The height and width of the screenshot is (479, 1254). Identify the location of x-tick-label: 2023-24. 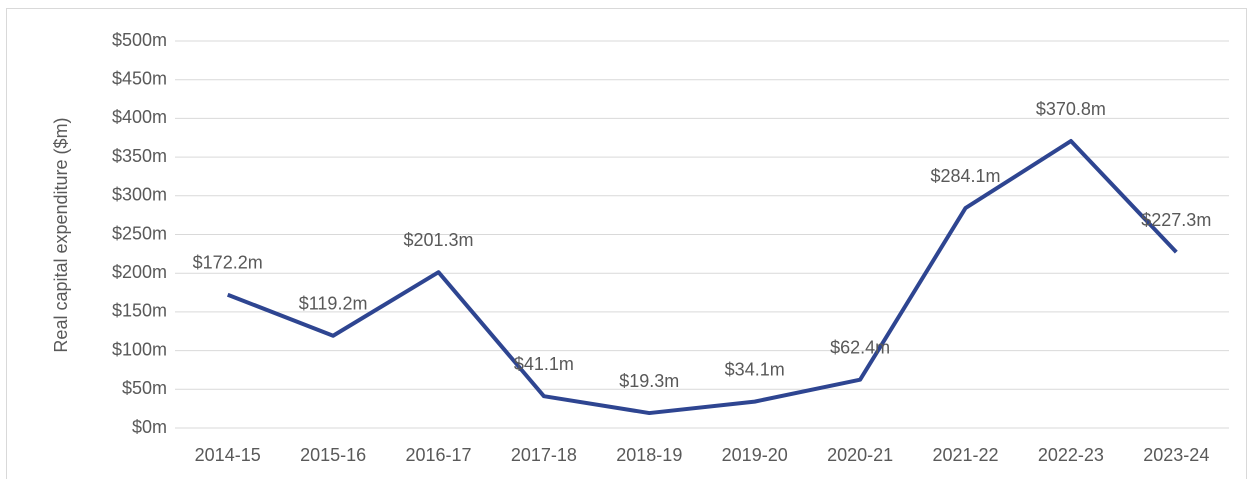
(1176, 455).